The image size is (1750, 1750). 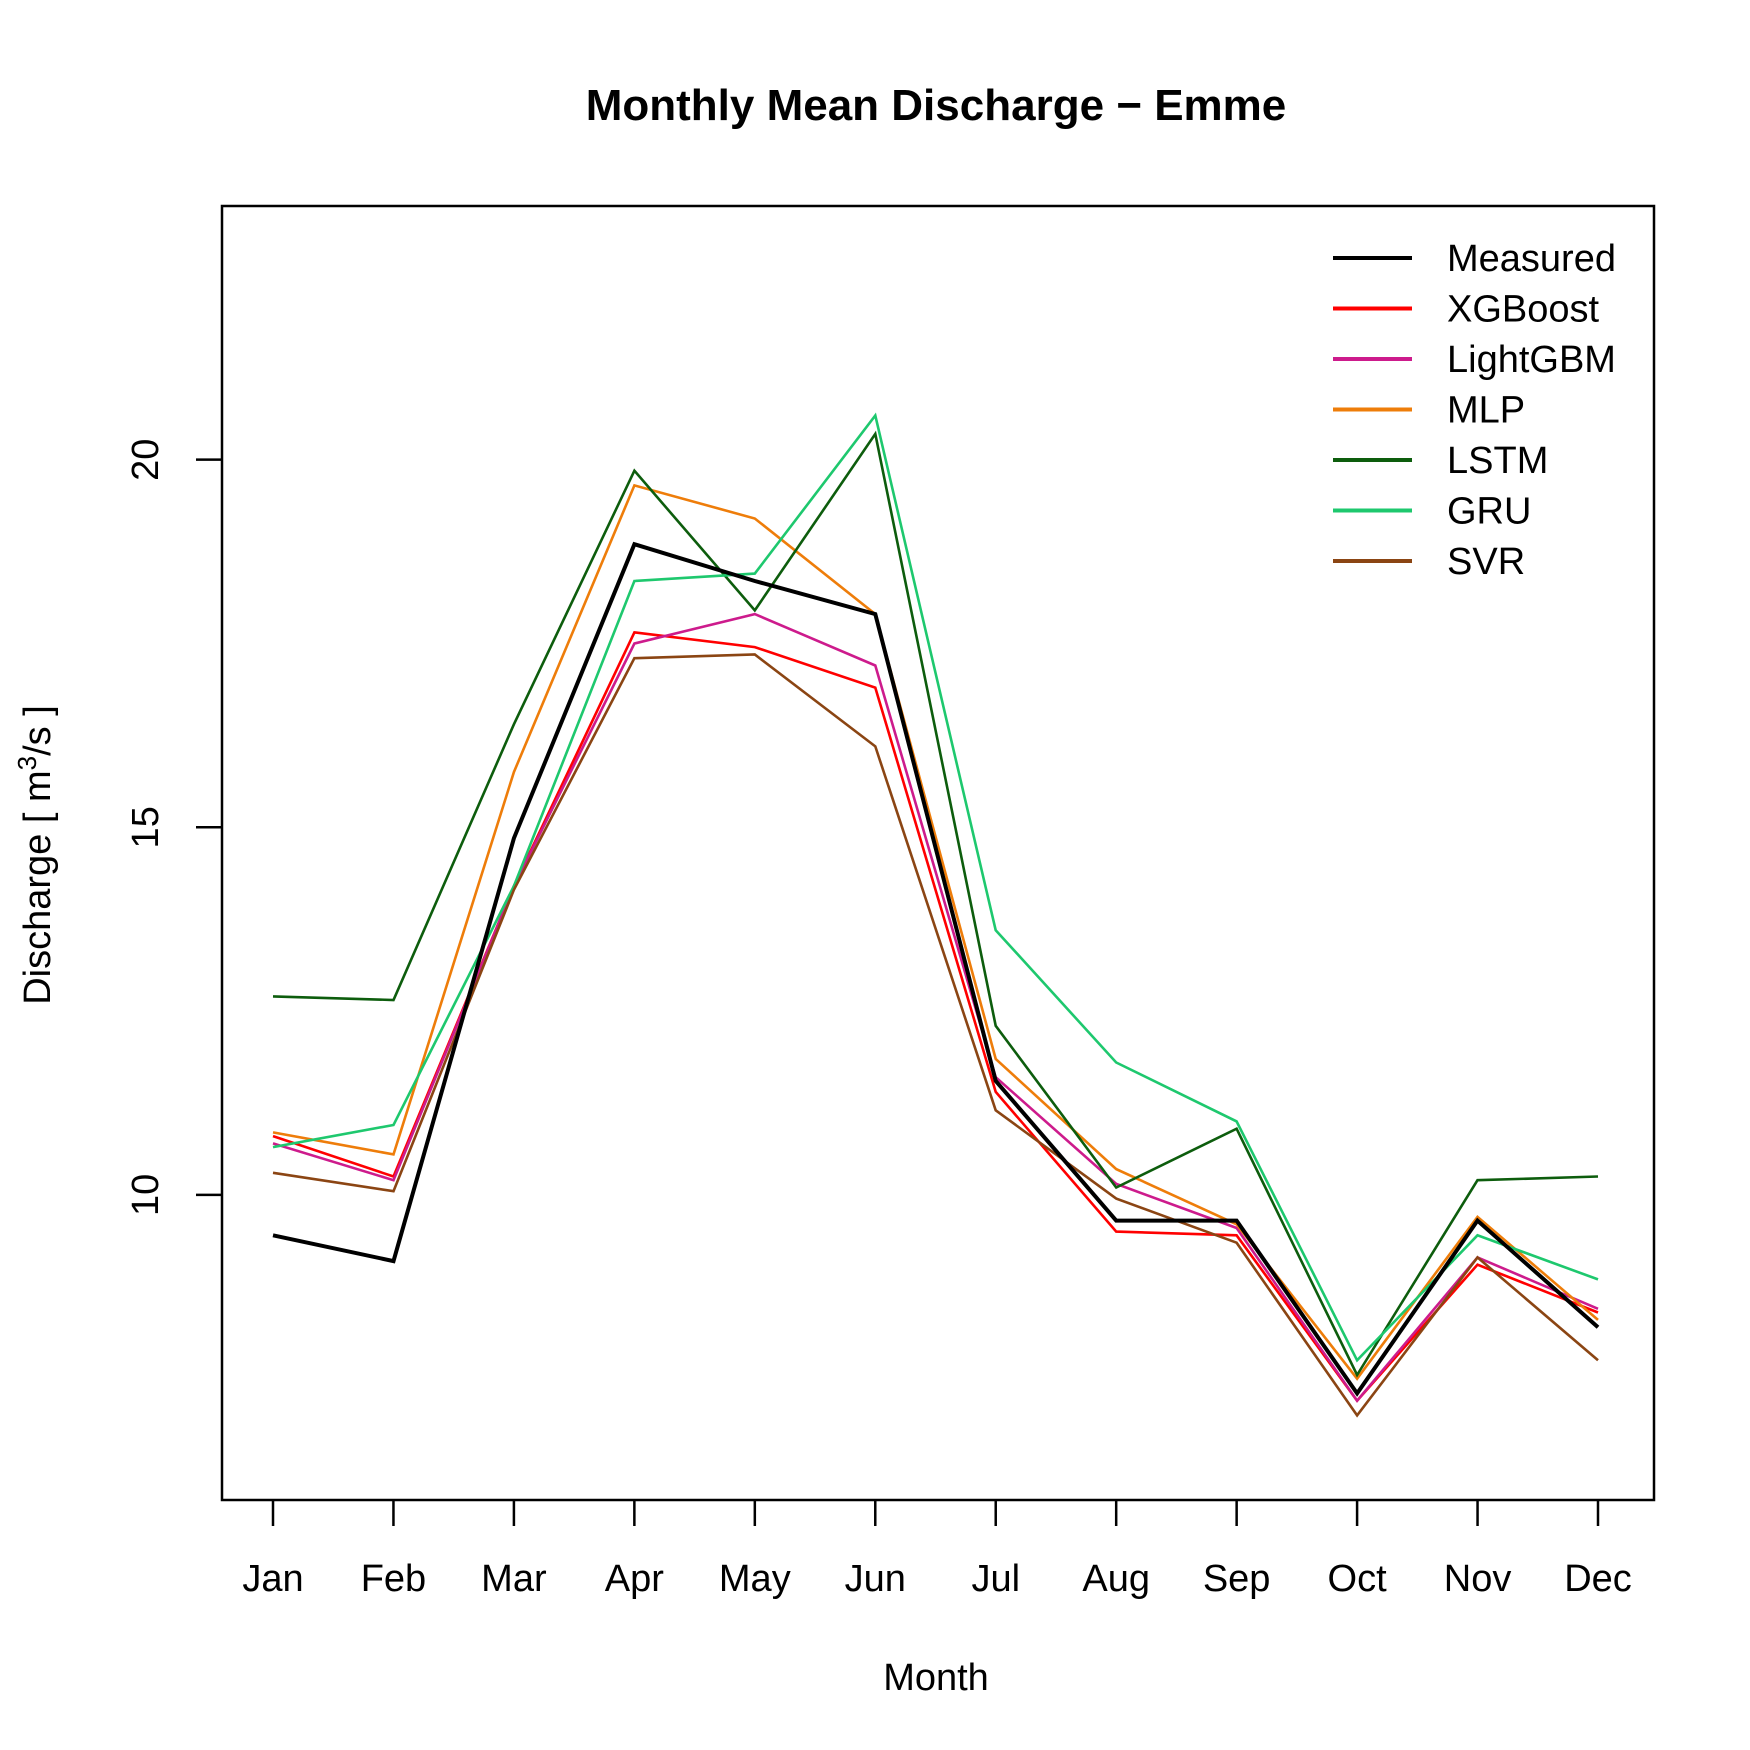 I want to click on x-tick-label: Aug, so click(x=1116, y=1579).